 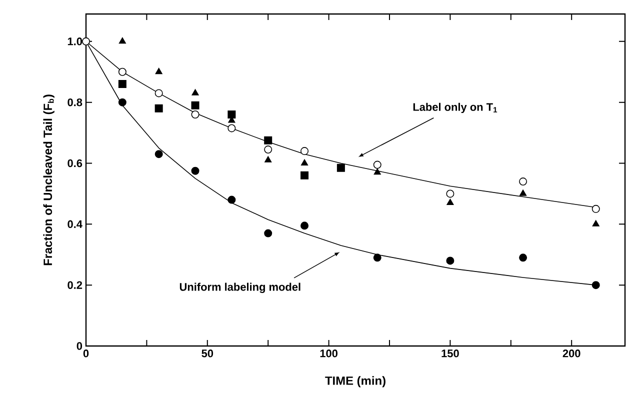 I want to click on x-tick-label: 150, so click(x=450, y=354).